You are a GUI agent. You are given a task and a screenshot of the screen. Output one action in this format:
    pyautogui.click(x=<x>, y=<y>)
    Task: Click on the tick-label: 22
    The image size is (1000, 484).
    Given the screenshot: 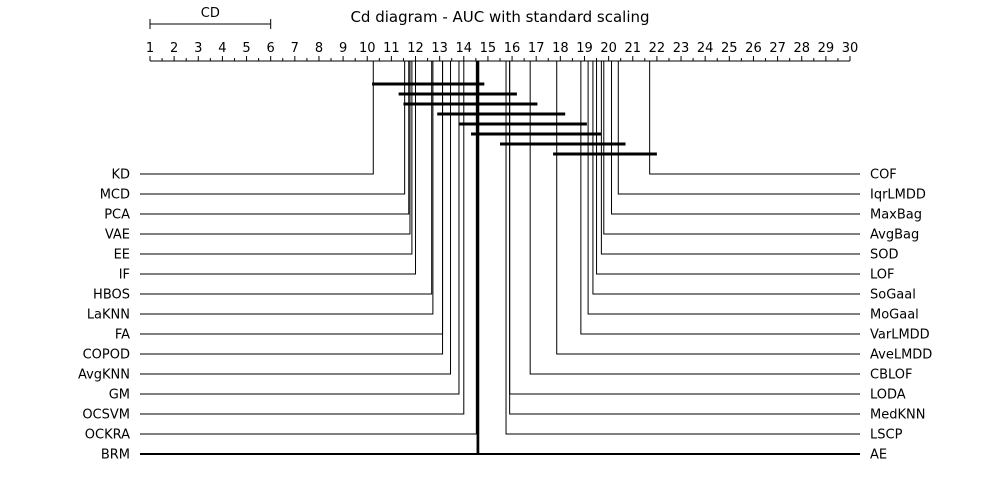 What is the action you would take?
    pyautogui.click(x=657, y=48)
    